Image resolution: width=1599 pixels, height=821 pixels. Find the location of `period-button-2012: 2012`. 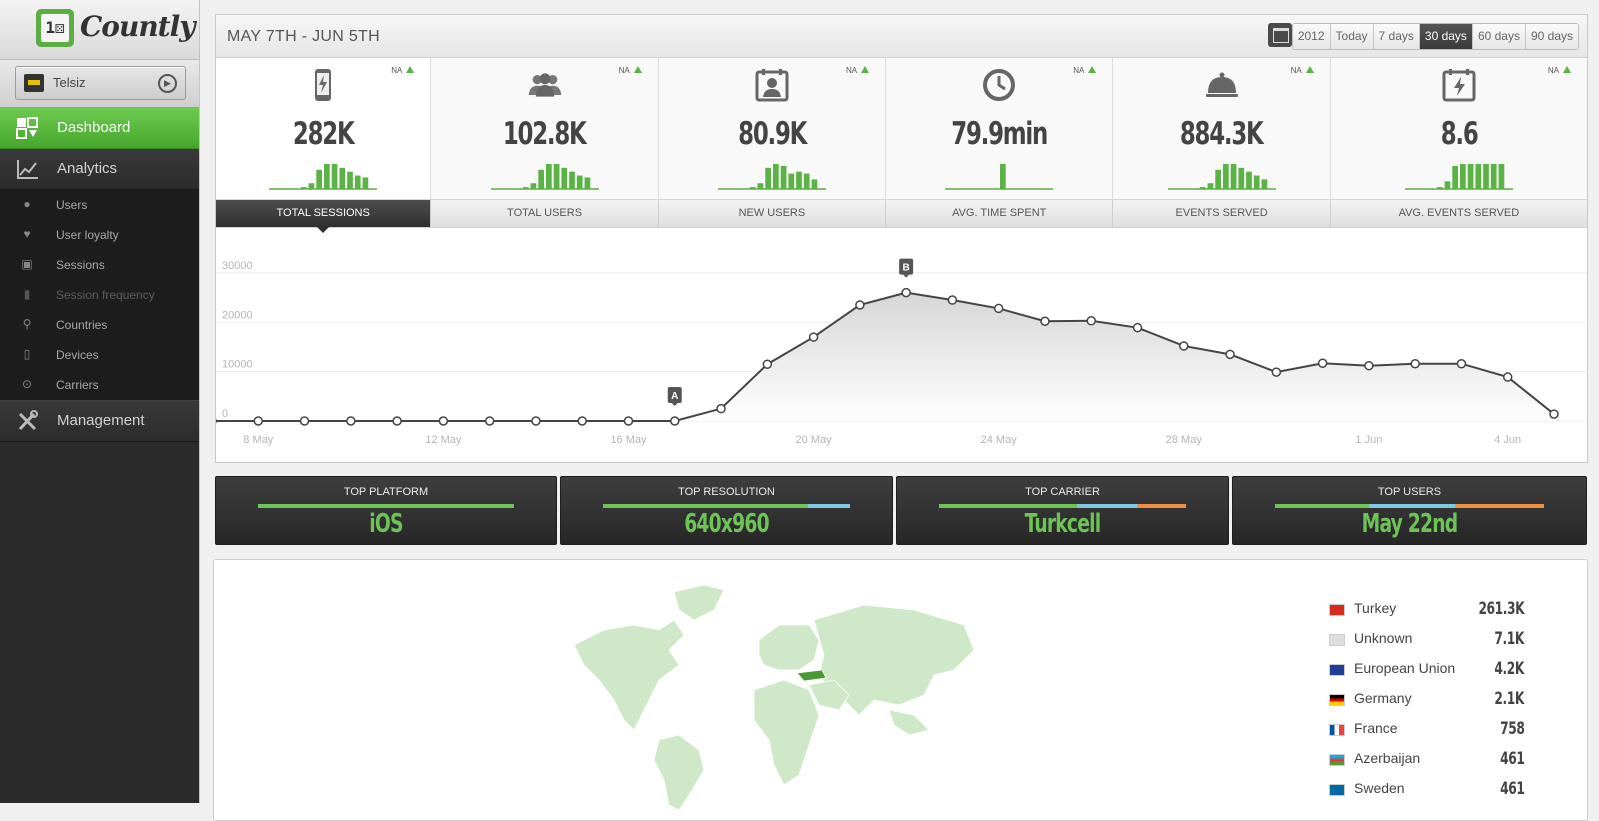

period-button-2012: 2012 is located at coordinates (1311, 36).